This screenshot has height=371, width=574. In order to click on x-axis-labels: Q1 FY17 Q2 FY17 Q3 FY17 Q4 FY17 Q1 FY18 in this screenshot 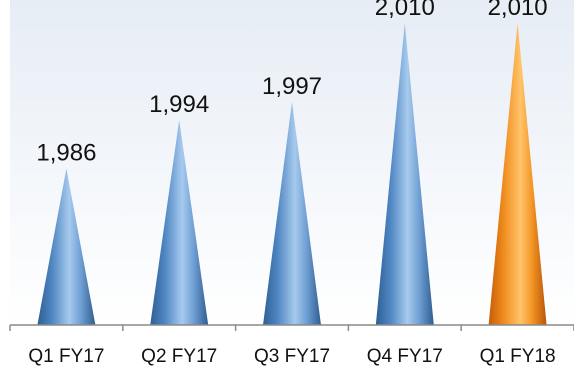, I will do `click(291, 356)`.